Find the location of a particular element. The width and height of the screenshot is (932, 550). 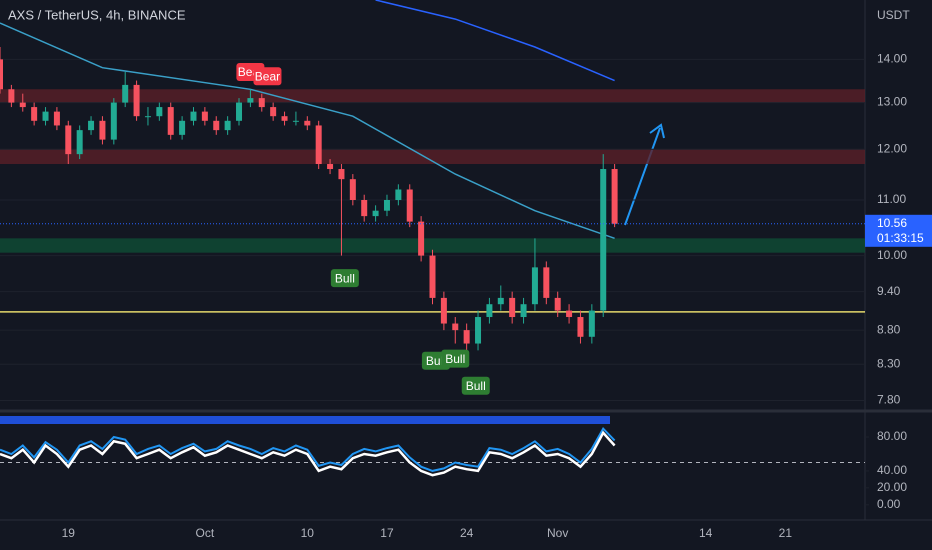

x-tick-label: 14 is located at coordinates (706, 533).